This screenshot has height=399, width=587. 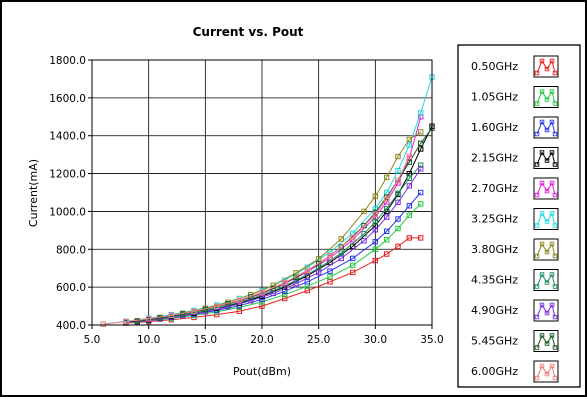 What do you see at coordinates (71, 250) in the screenshot?
I see `y-tick-label: 800.0` at bounding box center [71, 250].